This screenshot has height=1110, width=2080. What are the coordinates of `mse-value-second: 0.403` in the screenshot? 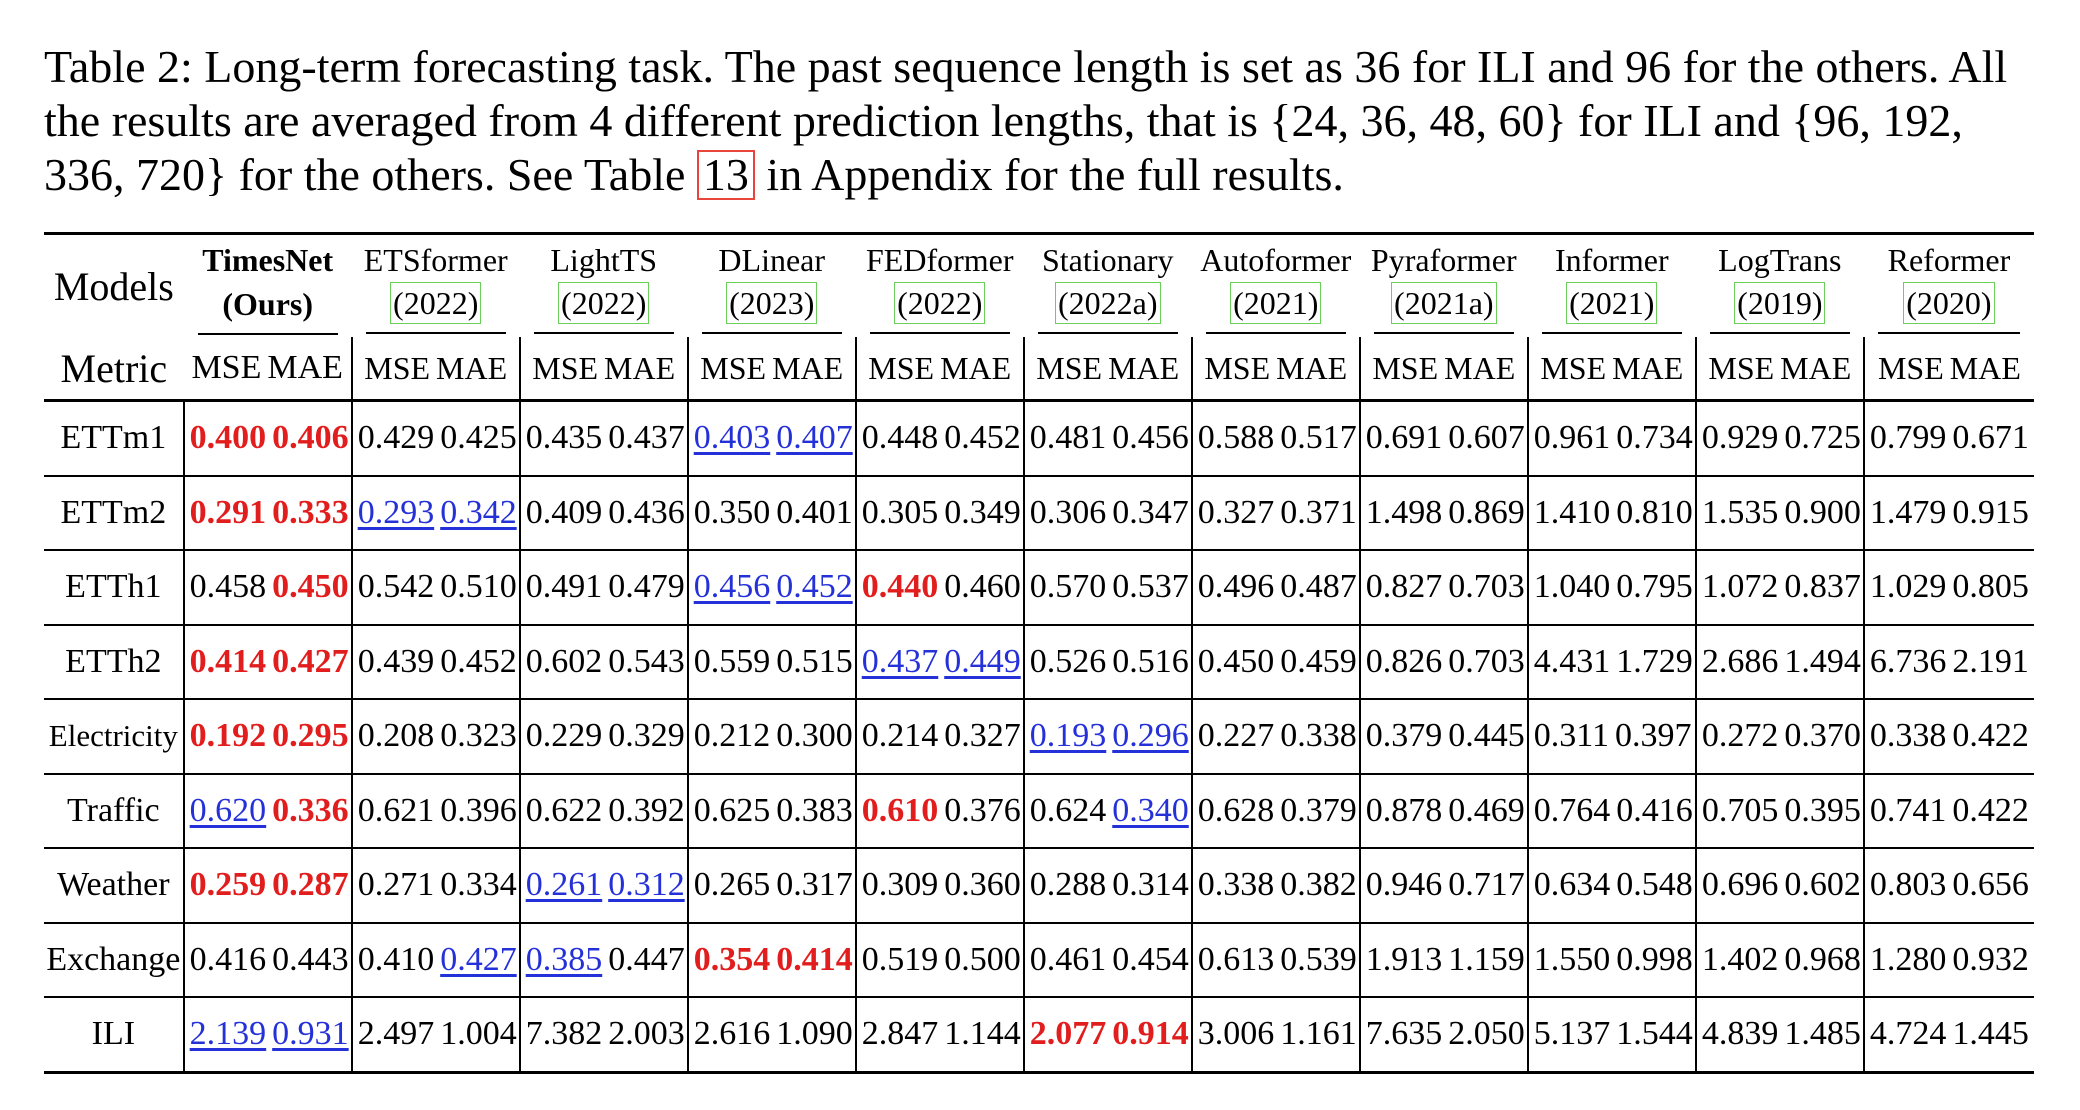 It's located at (732, 438).